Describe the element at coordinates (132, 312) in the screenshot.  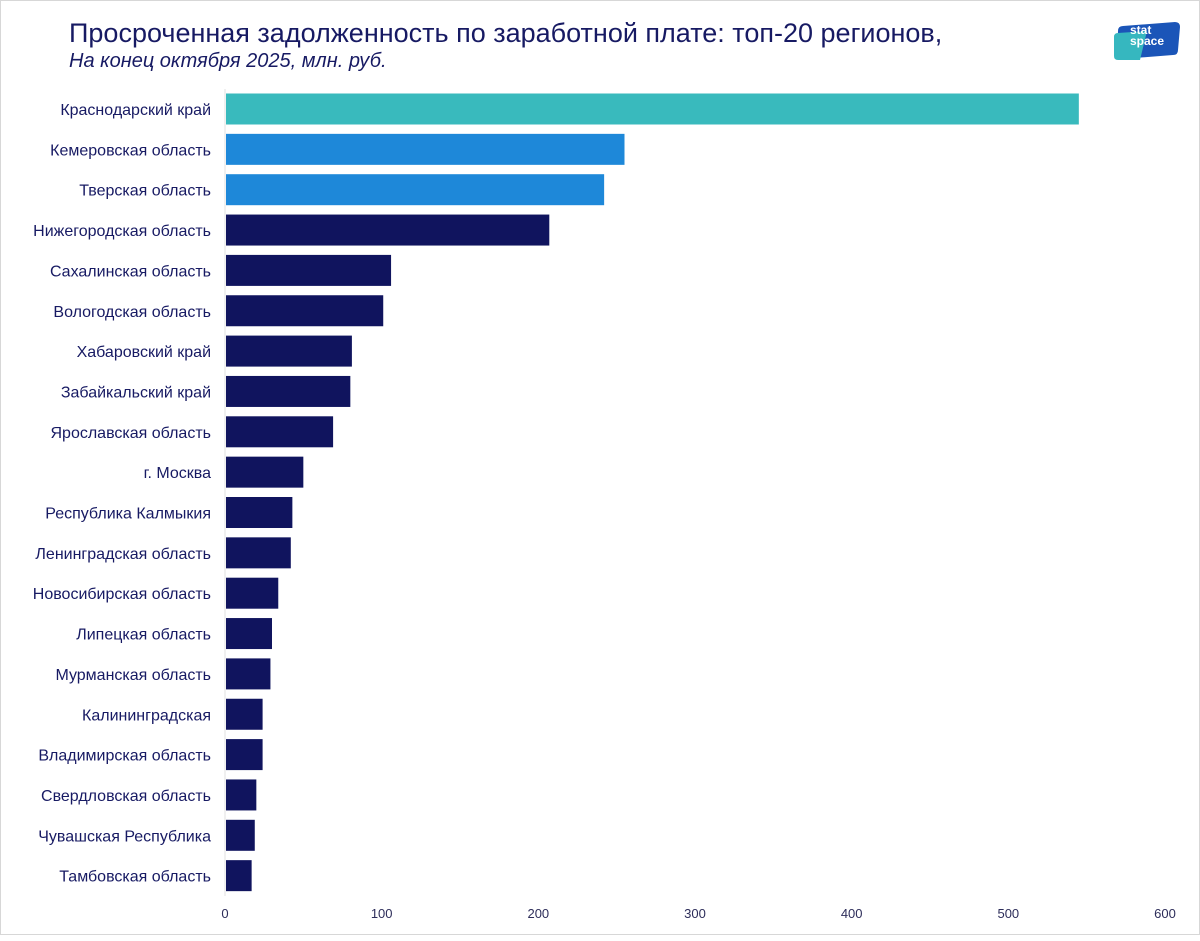
I see `category-label-6: Вологодская область` at that location.